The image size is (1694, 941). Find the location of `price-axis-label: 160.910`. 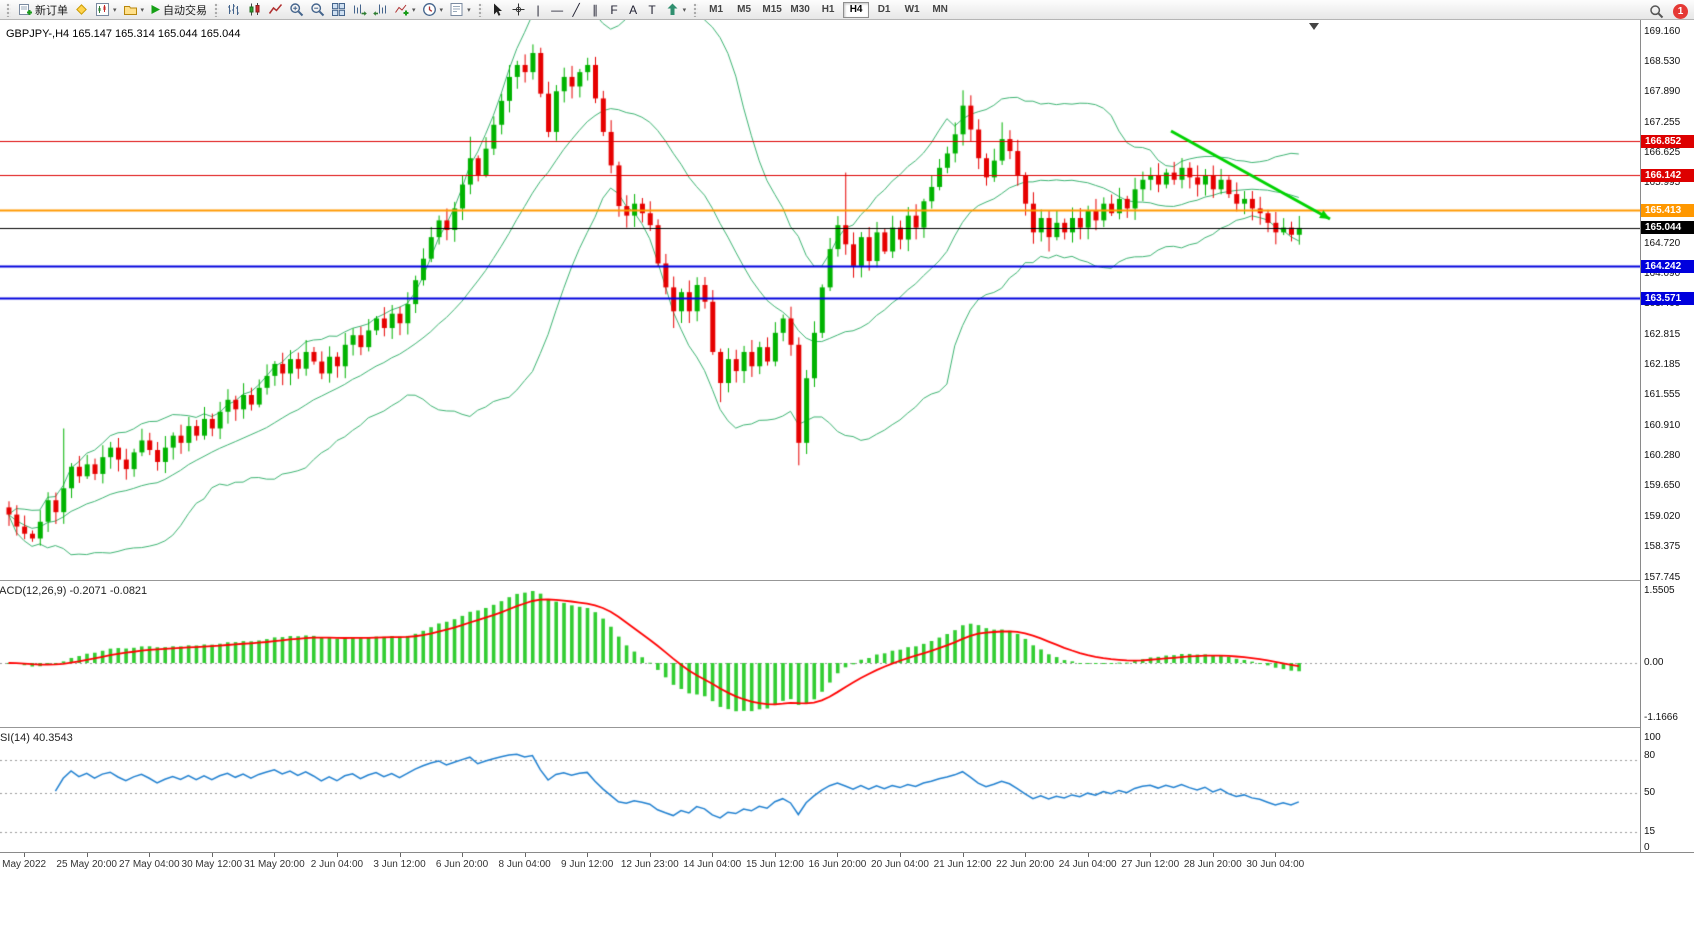

price-axis-label: 160.910 is located at coordinates (1662, 426).